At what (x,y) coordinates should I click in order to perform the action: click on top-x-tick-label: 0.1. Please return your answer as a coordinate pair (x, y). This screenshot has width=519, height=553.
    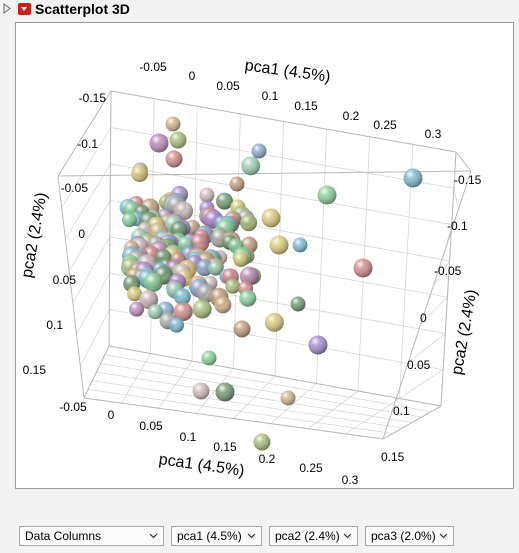
    Looking at the image, I should click on (270, 96).